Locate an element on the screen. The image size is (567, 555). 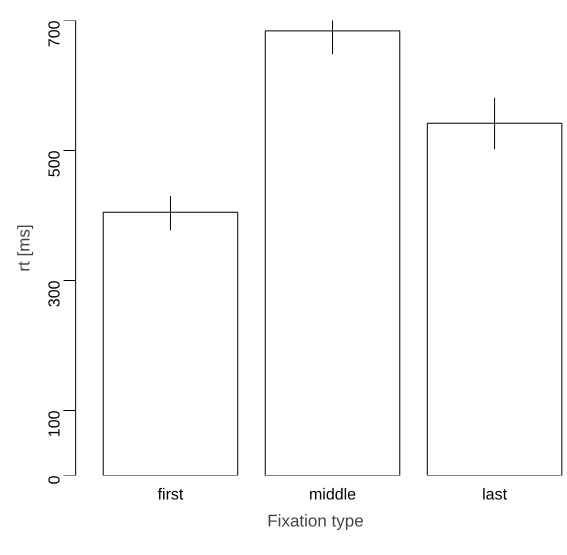
x-axis-title: Fixation type is located at coordinates (315, 521).